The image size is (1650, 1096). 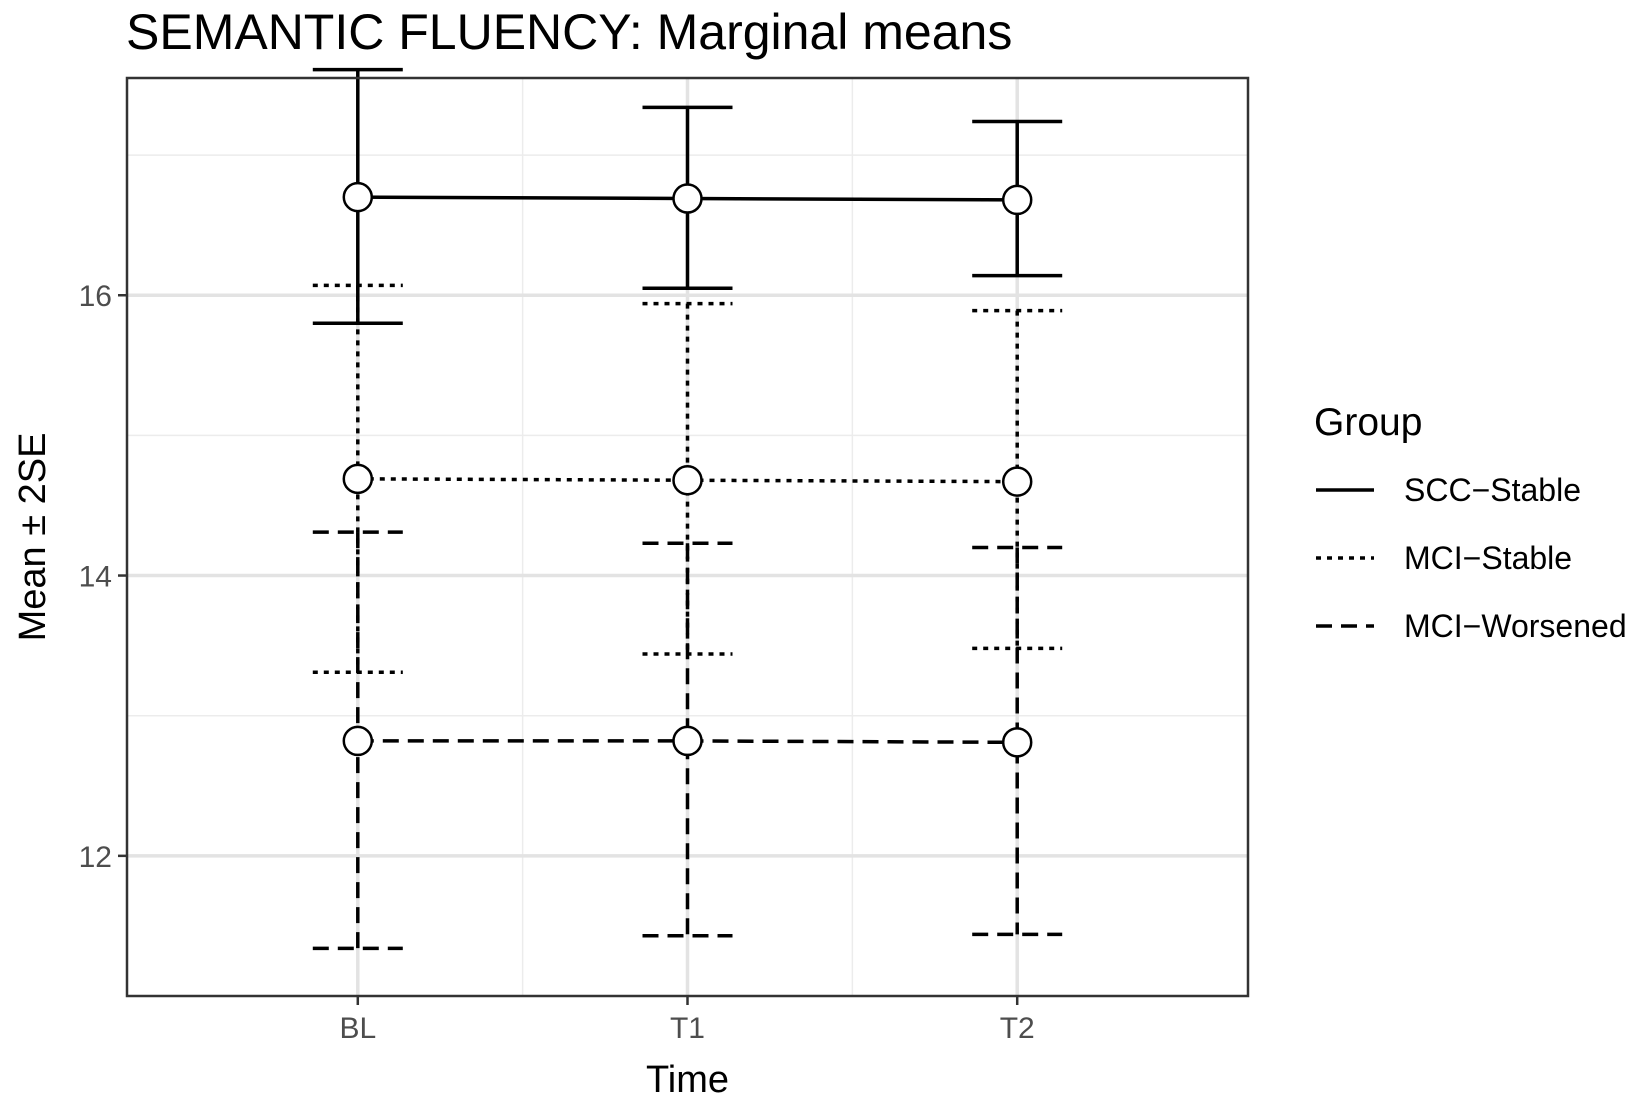 I want to click on y-tick-label: 16, so click(x=95, y=296).